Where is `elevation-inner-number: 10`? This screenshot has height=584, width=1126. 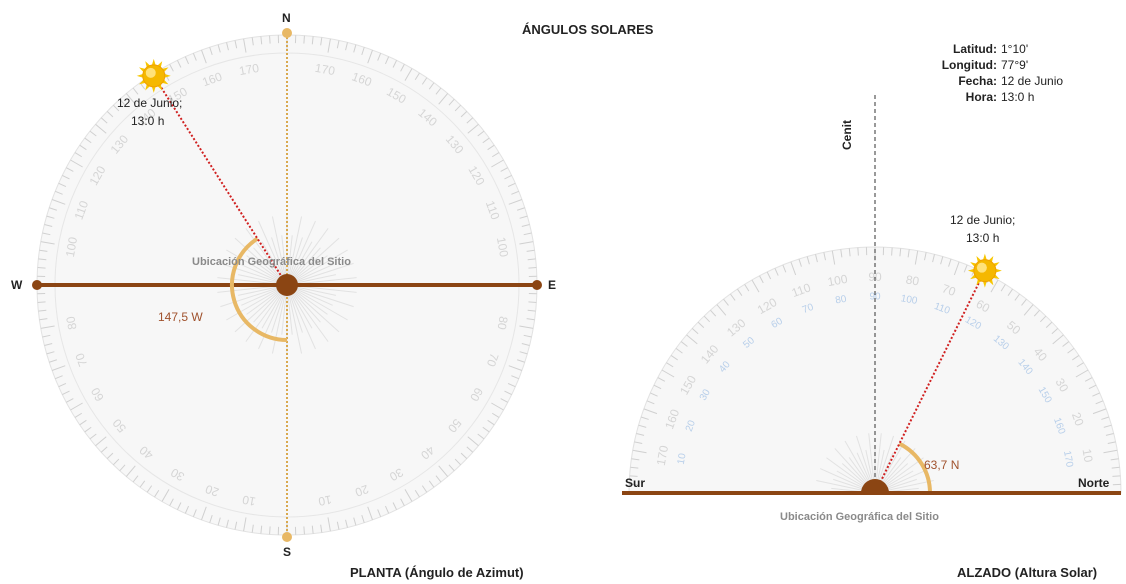 elevation-inner-number: 10 is located at coordinates (682, 458).